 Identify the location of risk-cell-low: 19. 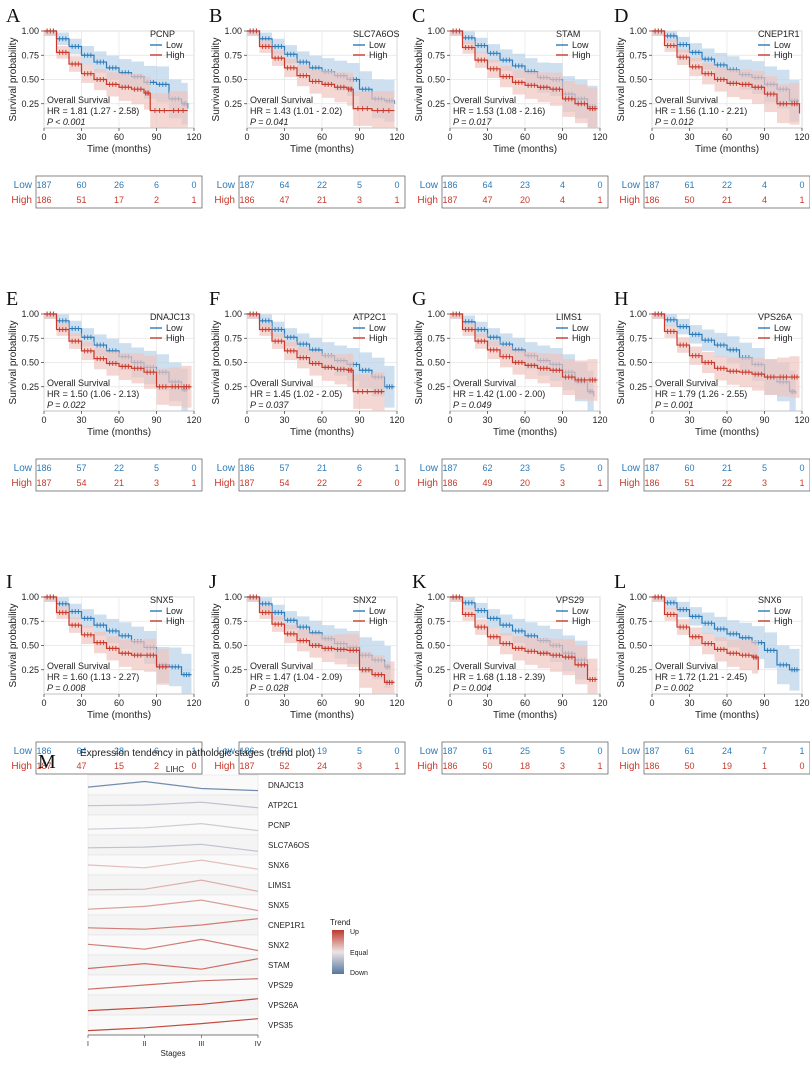
(322, 751).